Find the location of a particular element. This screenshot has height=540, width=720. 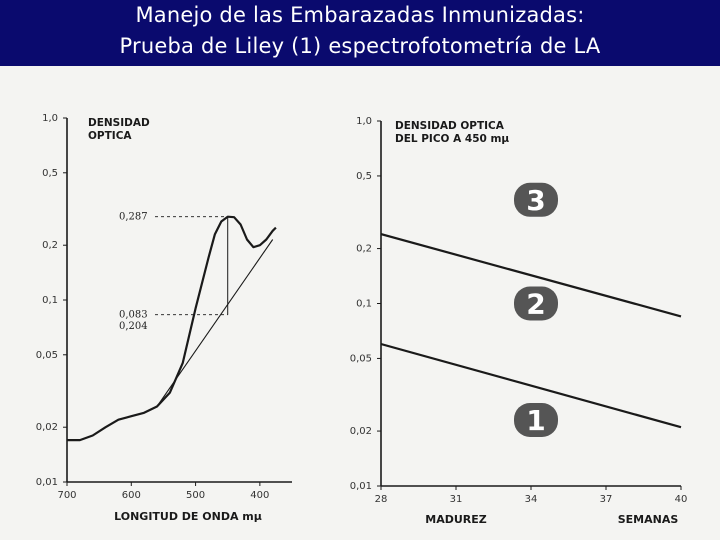

chart2-y-label: DENSIDAD OPTICA is located at coordinates (450, 126).